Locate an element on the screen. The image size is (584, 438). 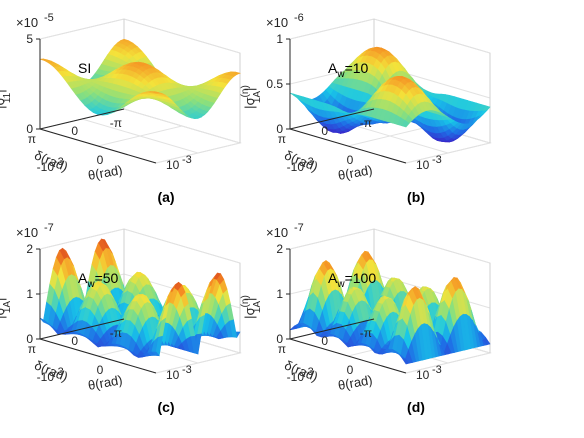
z-axis-label: |σ(n)11| is located at coordinates (6, 97).